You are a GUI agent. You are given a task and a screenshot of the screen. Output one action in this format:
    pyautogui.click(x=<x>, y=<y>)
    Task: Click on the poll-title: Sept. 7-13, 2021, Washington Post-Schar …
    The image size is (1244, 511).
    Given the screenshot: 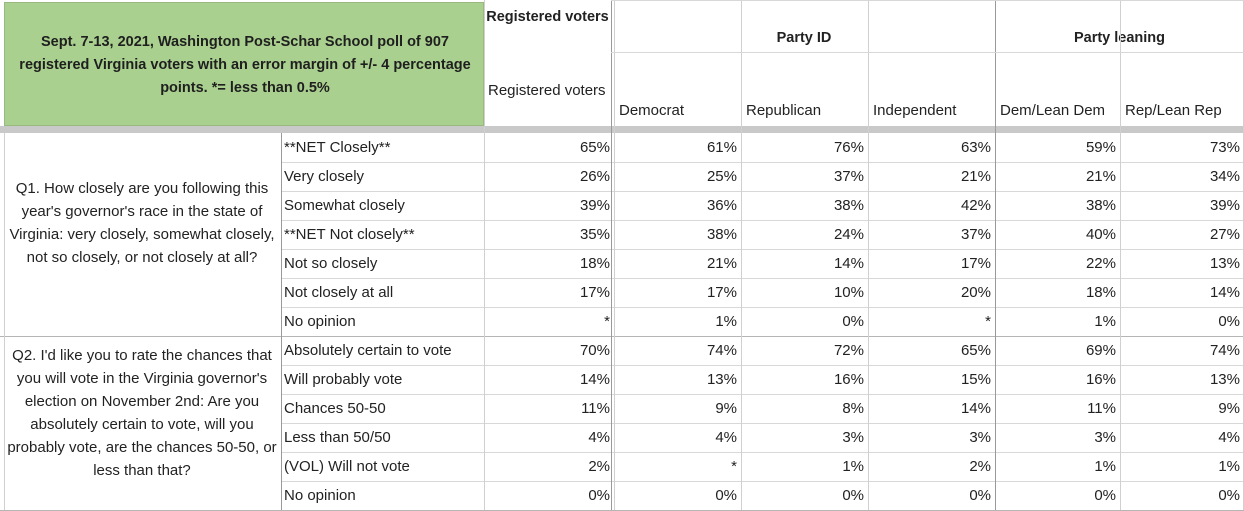 What is the action you would take?
    pyautogui.click(x=245, y=65)
    